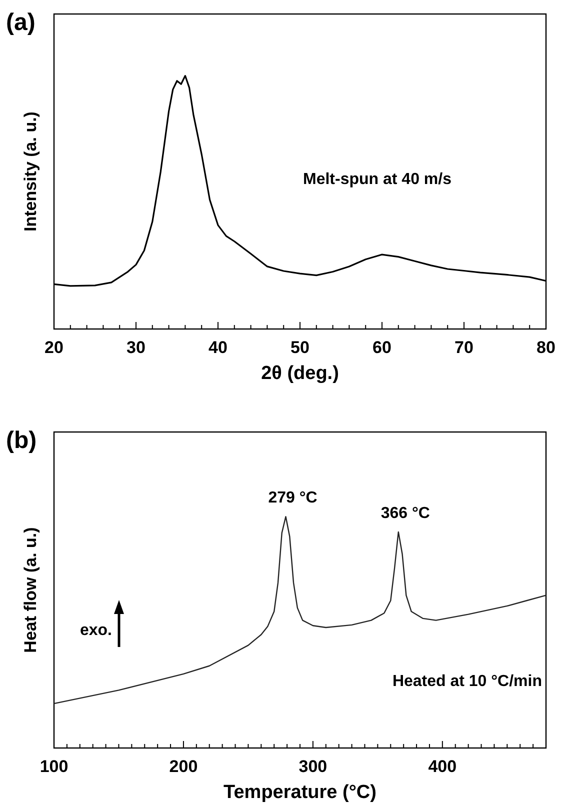 The height and width of the screenshot is (810, 563). Describe the element at coordinates (30, 172) in the screenshot. I see `y-axis-title: Intensity (a. u.)` at that location.